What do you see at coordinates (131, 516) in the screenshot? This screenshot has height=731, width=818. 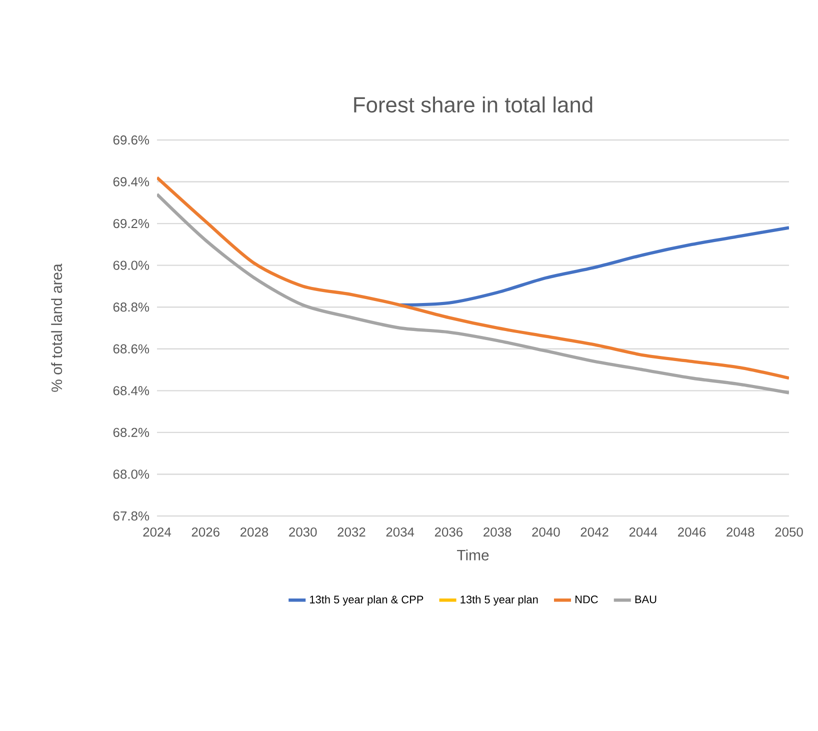 I see `y-tick-label: 67.8%` at bounding box center [131, 516].